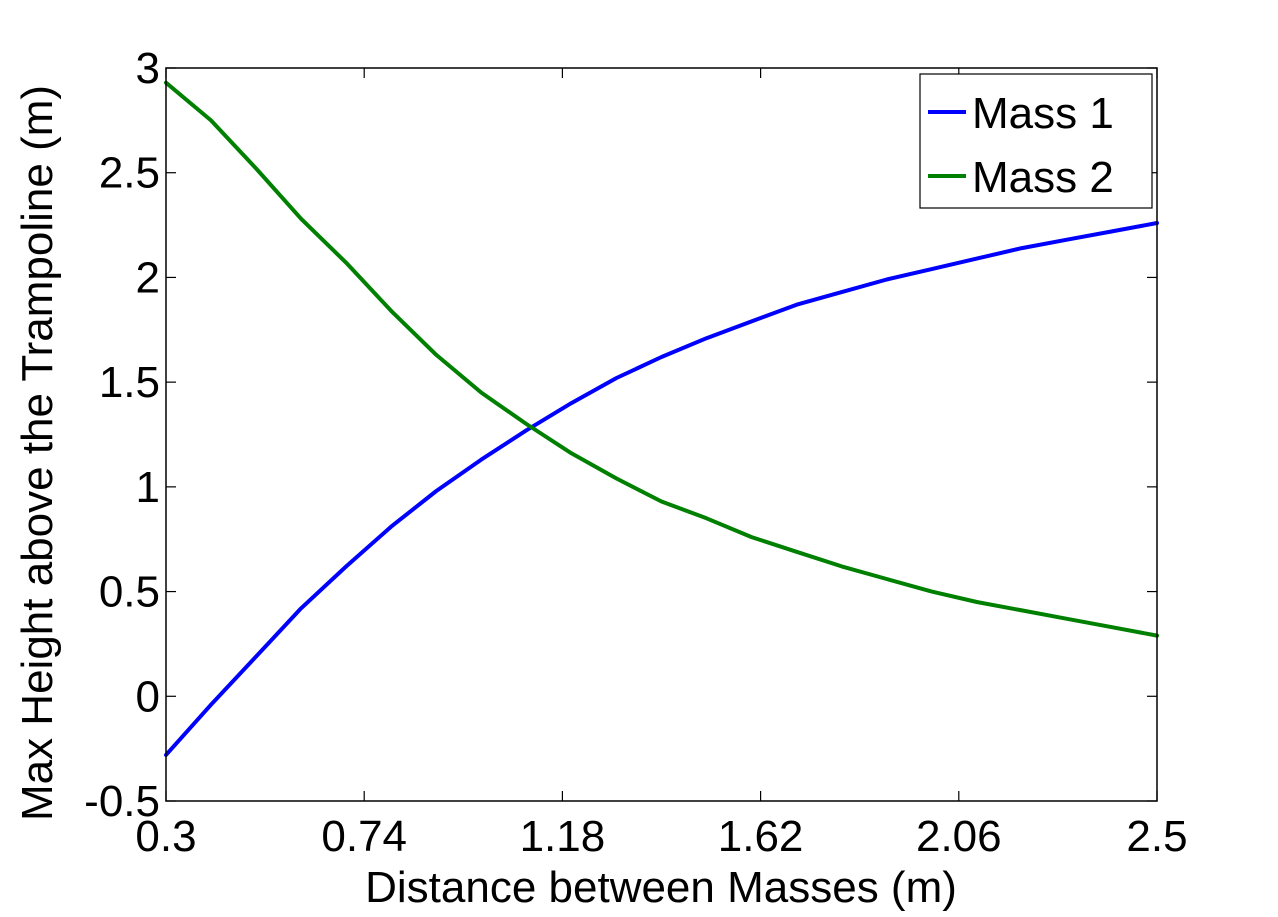  What do you see at coordinates (148, 68) in the screenshot?
I see `y-tick-label: 3` at bounding box center [148, 68].